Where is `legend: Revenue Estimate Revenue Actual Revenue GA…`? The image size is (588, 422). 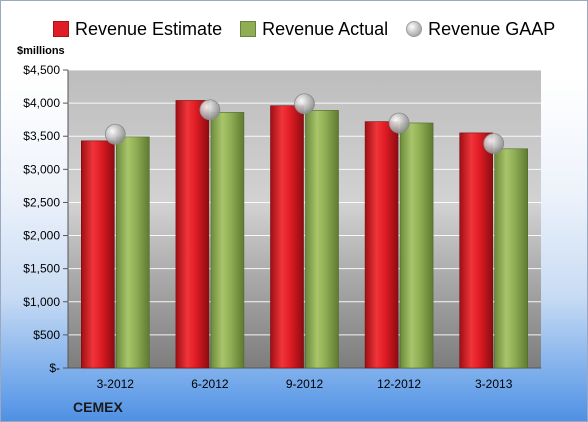 legend: Revenue Estimate Revenue Actual Revenue GA… is located at coordinates (304, 29).